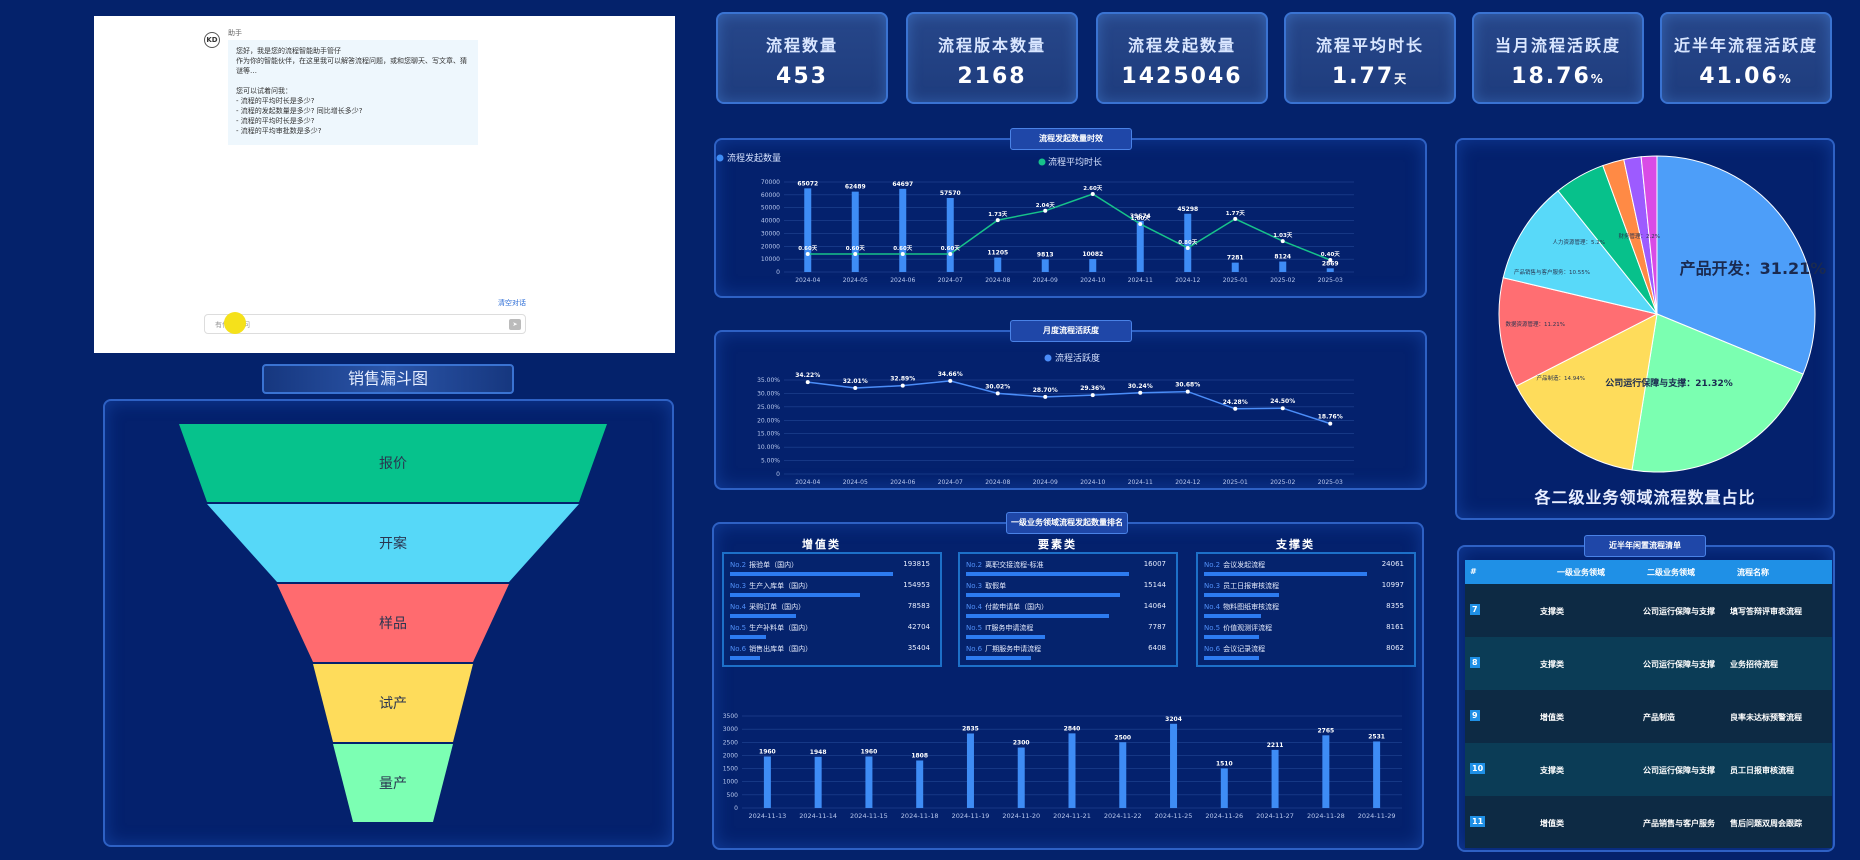 Image resolution: width=1860 pixels, height=860 pixels. I want to click on legend-activity-label: 流程活跃度, so click(1077, 358).